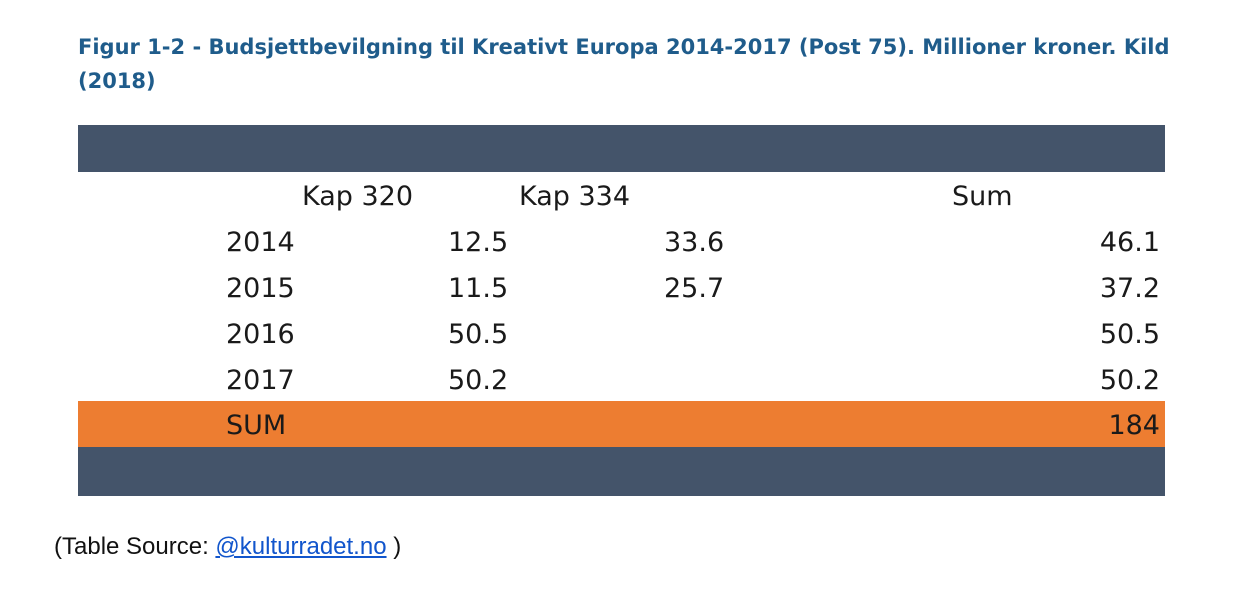 This screenshot has height=604, width=1246. I want to click on sum-row-label: SUM, so click(256, 425).